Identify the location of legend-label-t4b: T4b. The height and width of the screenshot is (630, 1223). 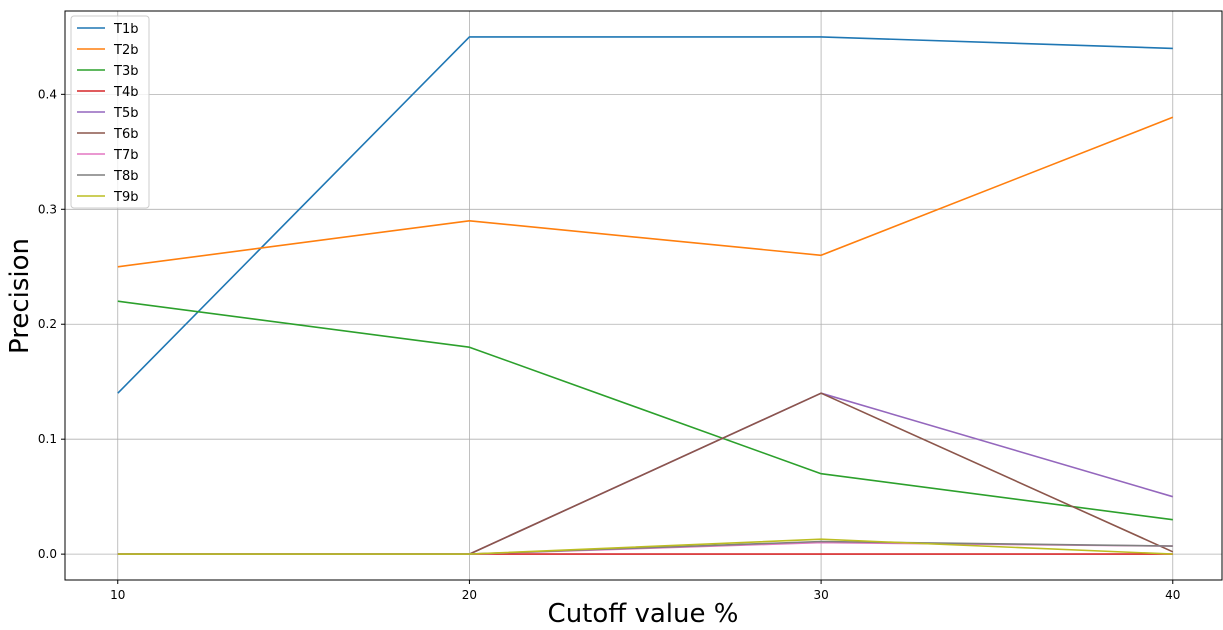
(125, 92).